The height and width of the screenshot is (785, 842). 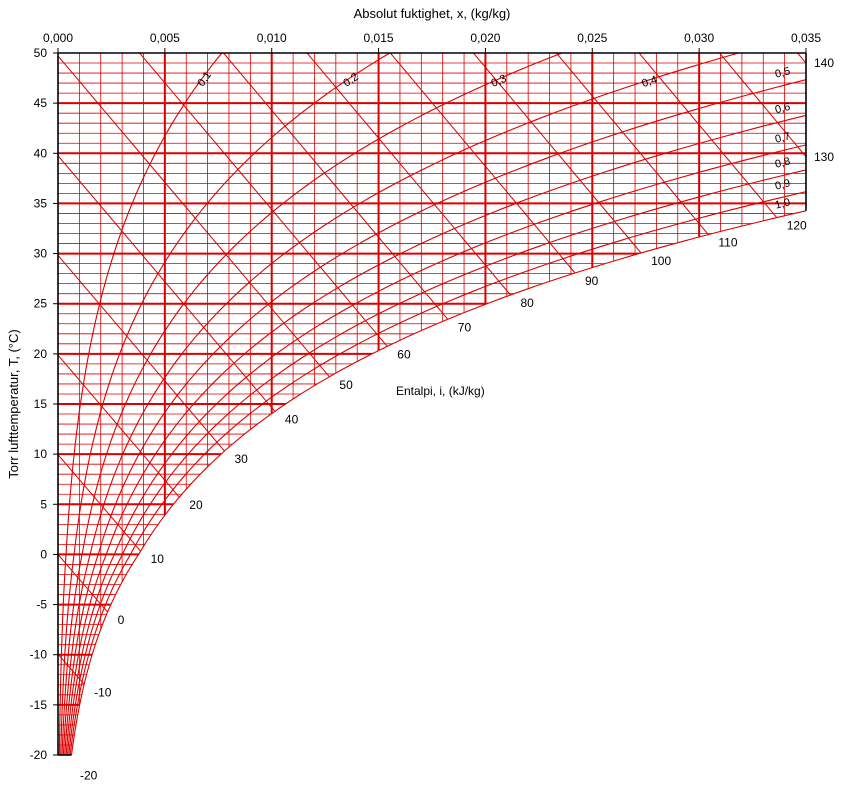 I want to click on x-tick-label: 0,005, so click(x=165, y=38).